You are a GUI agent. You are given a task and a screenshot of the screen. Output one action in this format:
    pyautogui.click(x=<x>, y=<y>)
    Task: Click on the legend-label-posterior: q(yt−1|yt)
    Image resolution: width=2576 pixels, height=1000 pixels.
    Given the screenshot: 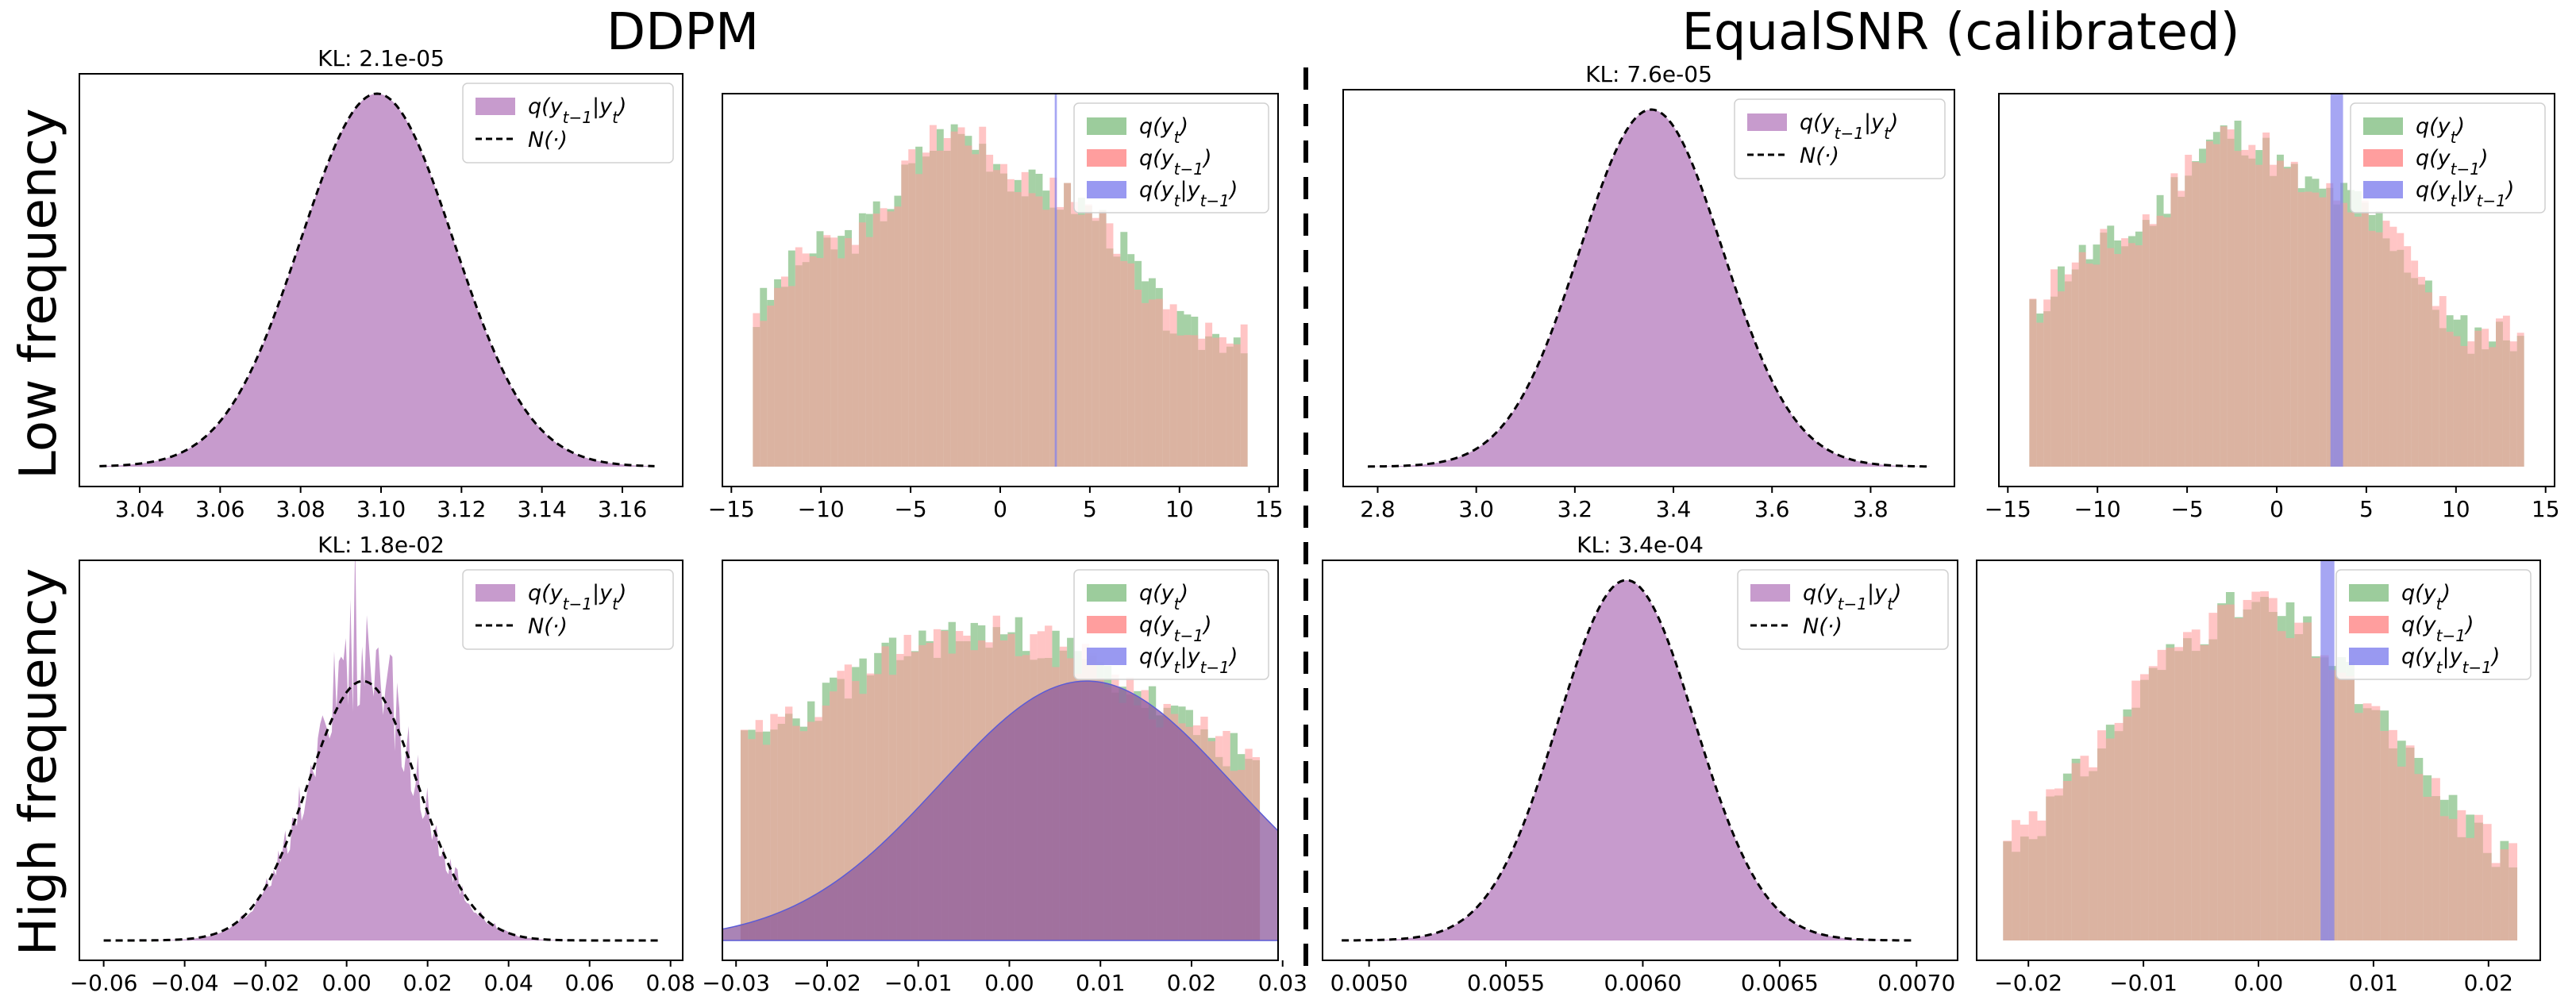 What is the action you would take?
    pyautogui.click(x=1852, y=597)
    